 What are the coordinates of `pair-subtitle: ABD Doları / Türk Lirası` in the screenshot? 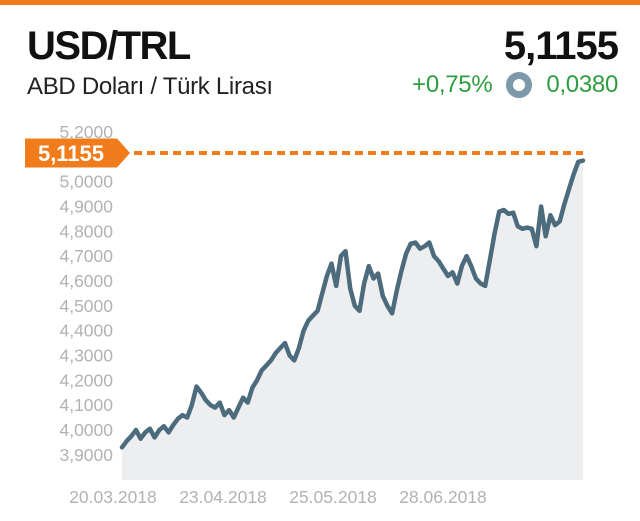 It's located at (150, 86).